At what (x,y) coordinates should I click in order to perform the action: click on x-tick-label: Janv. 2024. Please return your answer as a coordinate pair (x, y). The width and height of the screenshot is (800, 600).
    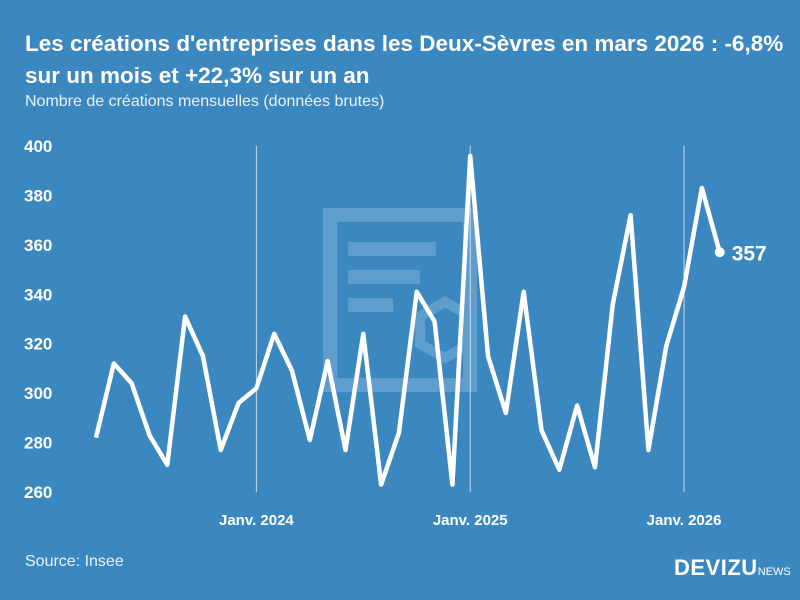
    Looking at the image, I should click on (256, 520).